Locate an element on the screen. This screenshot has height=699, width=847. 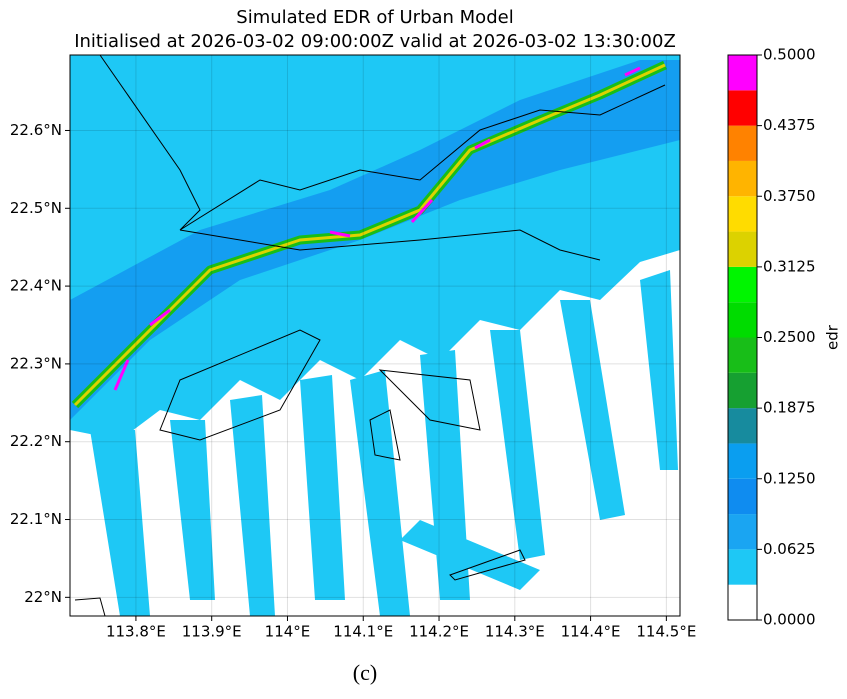
caption: (c) is located at coordinates (365, 672).